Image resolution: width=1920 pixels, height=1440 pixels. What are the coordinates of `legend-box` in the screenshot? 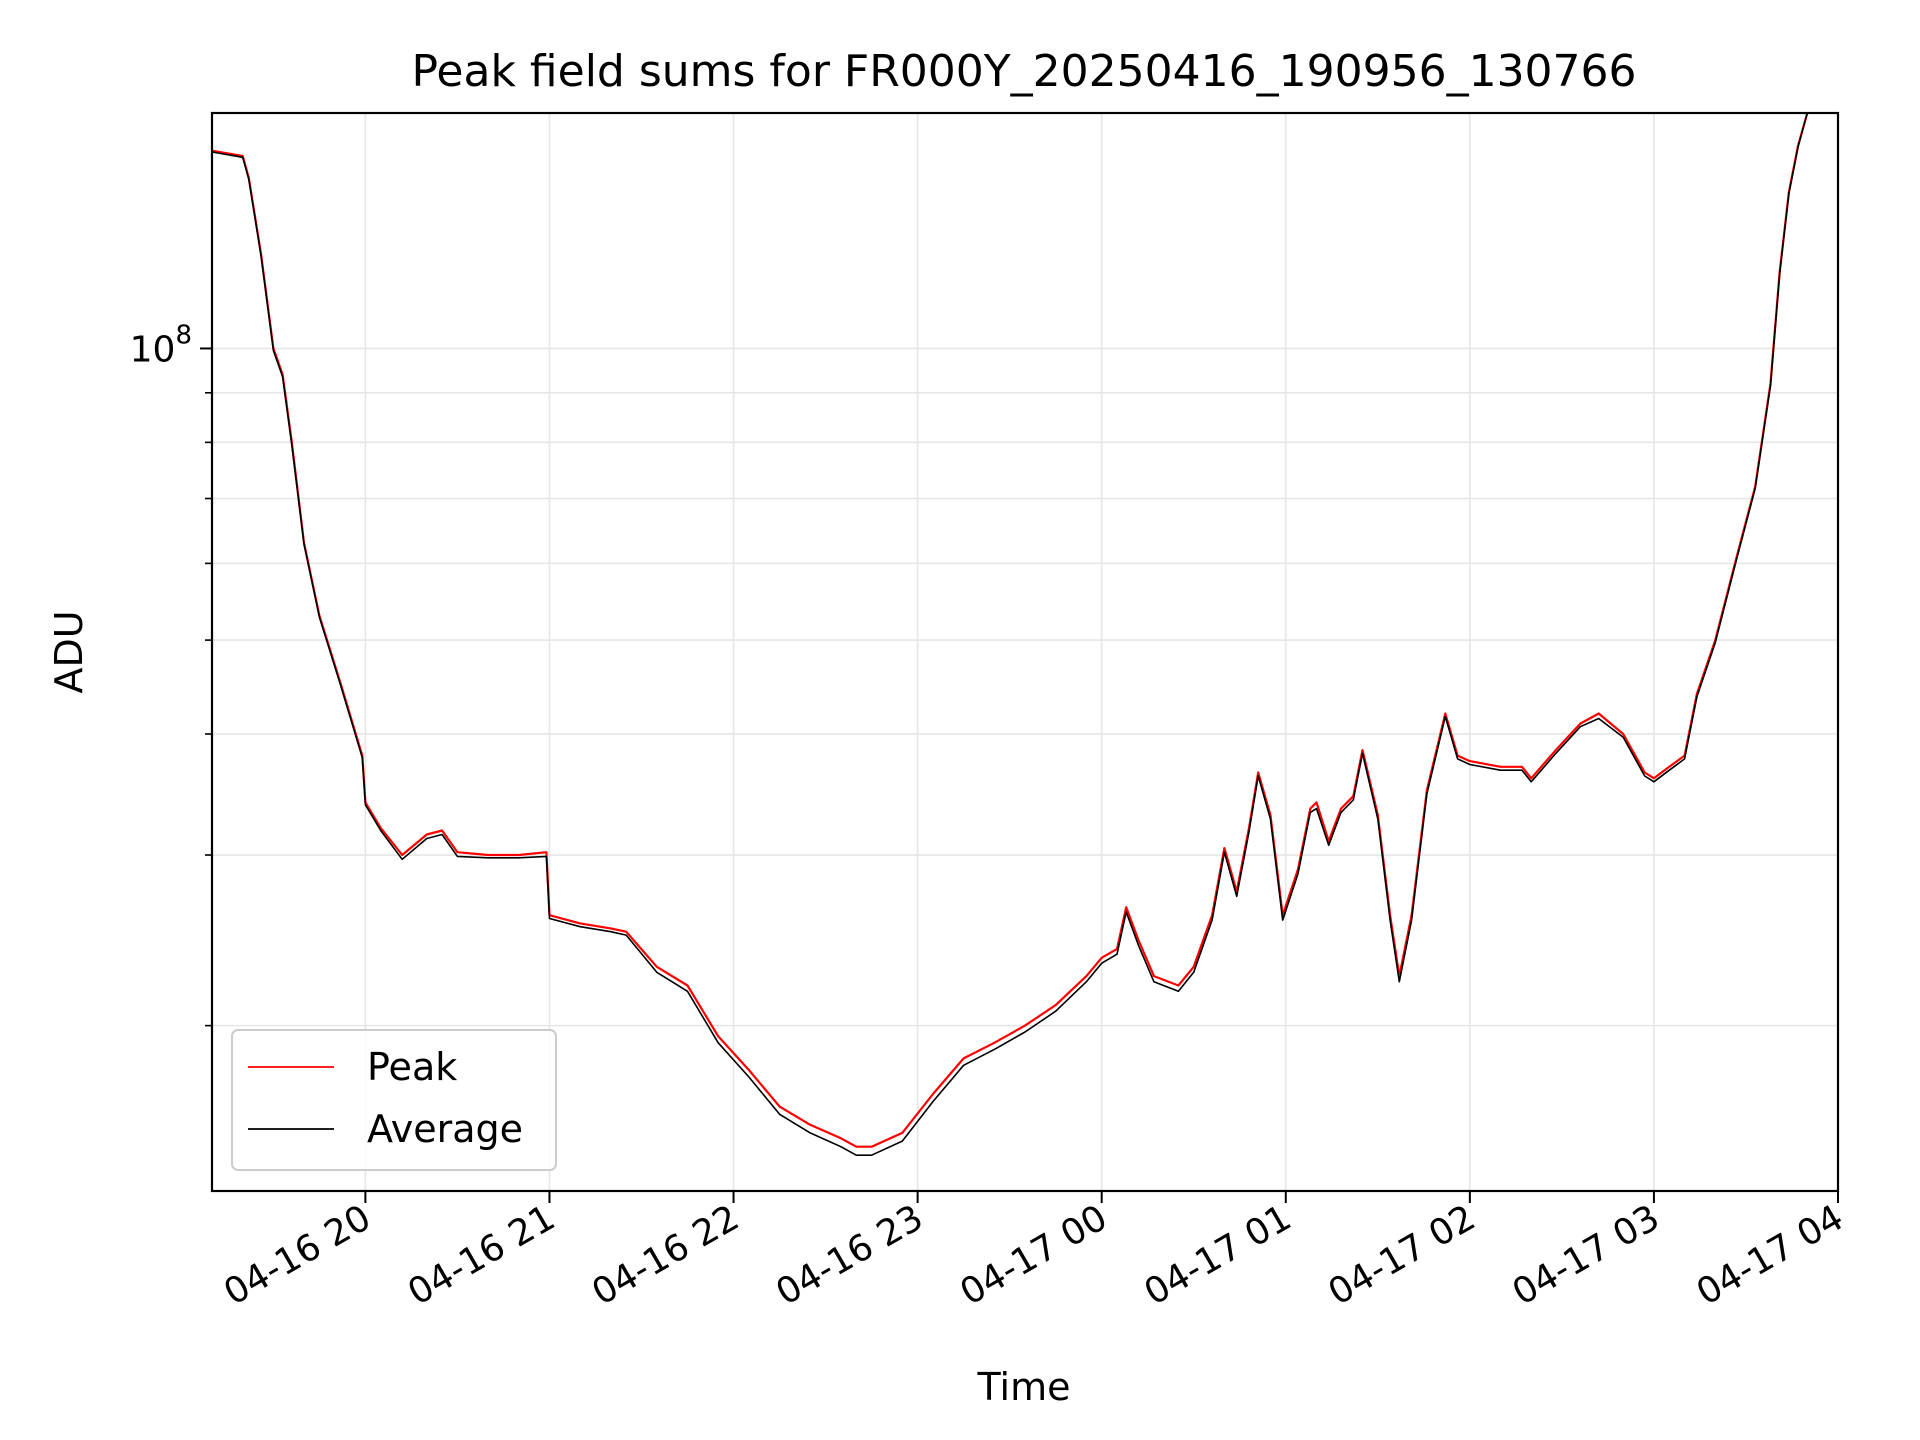 It's located at (394, 1100).